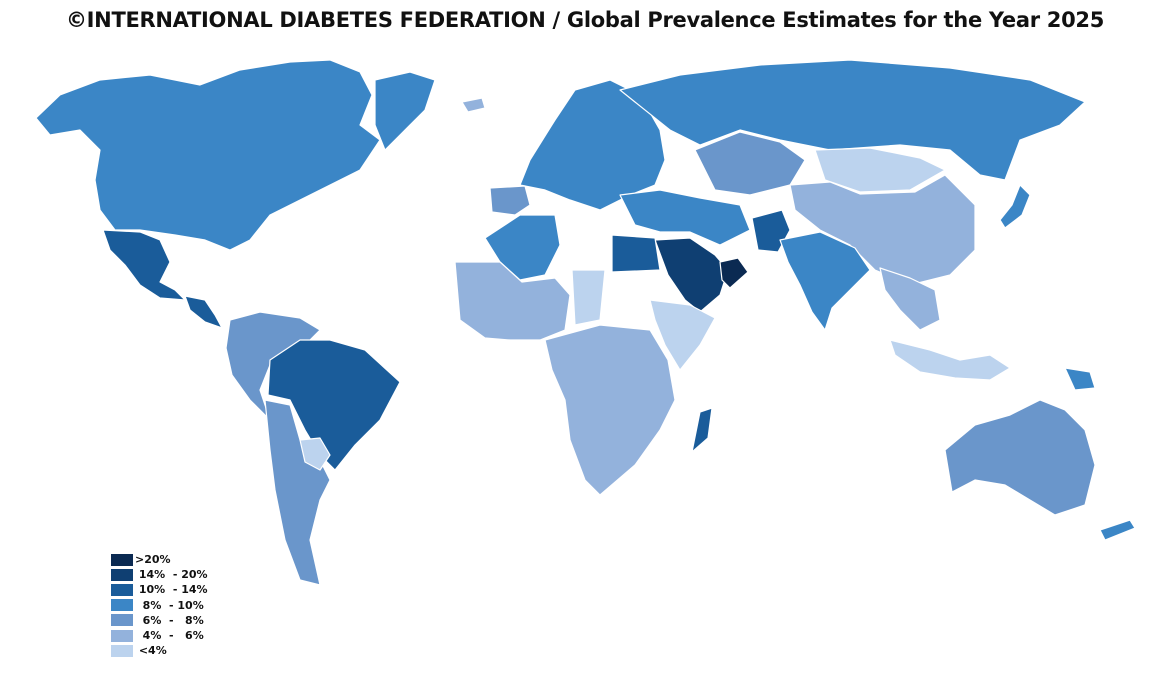 The width and height of the screenshot is (1170, 675). I want to click on legend-item: 8% - 10%, so click(159, 605).